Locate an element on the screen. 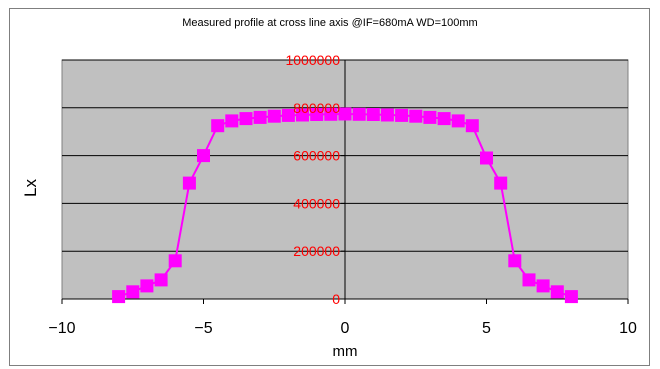  y-tick-label: 600000 is located at coordinates (316, 156).